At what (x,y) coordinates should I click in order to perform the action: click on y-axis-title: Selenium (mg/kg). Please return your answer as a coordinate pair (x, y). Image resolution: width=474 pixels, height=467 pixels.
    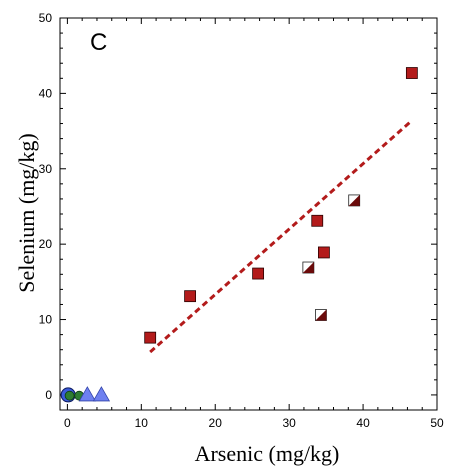
    Looking at the image, I should click on (26, 212).